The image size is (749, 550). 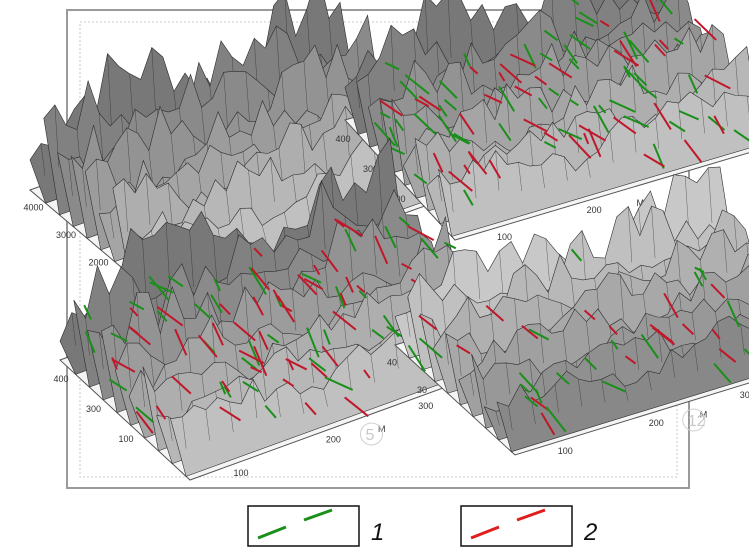 I want to click on tick-label-depth: 400, so click(x=61, y=379).